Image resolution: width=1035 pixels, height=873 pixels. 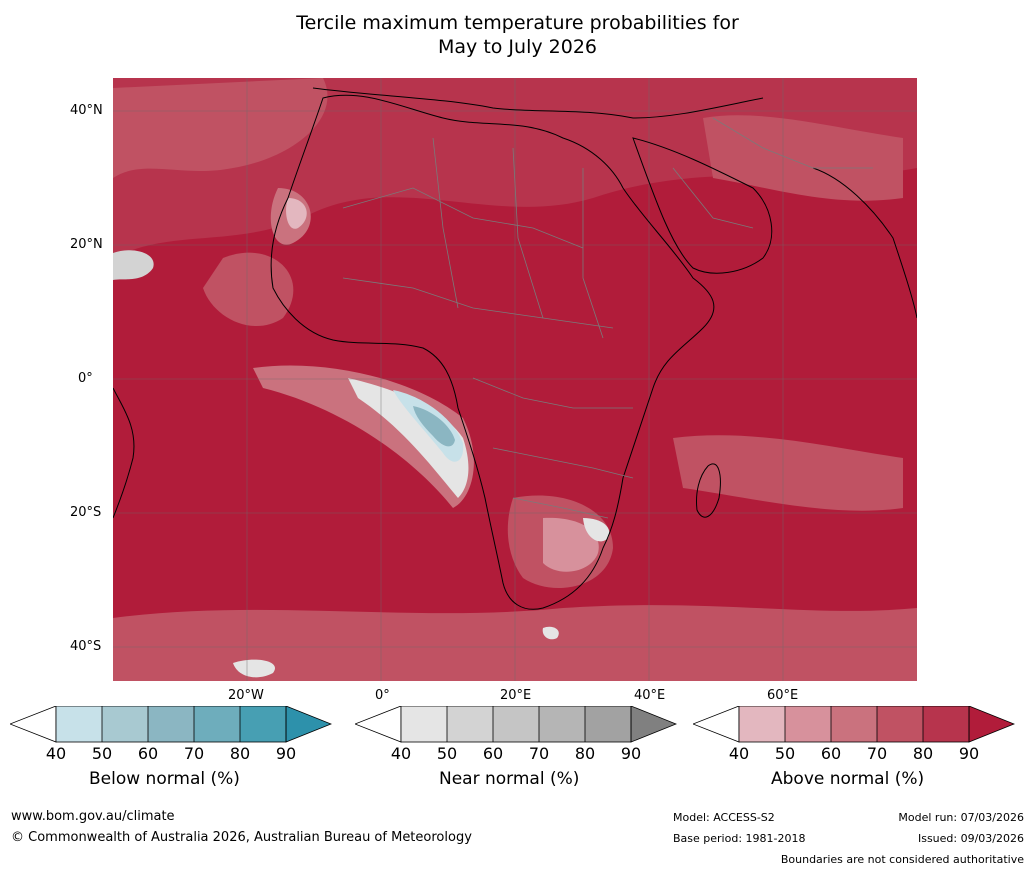 I want to click on india-coastline, so click(x=864, y=243).